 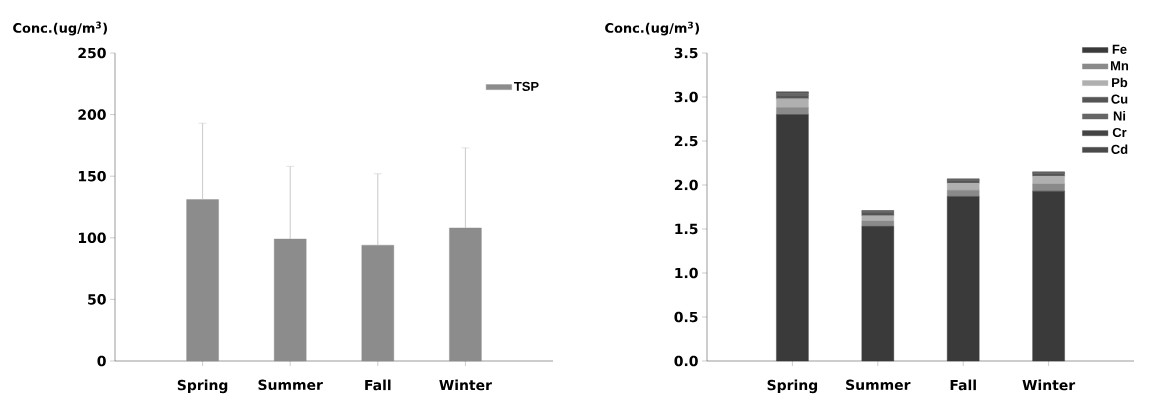 What do you see at coordinates (526, 86) in the screenshot?
I see `legend-label: TSP` at bounding box center [526, 86].